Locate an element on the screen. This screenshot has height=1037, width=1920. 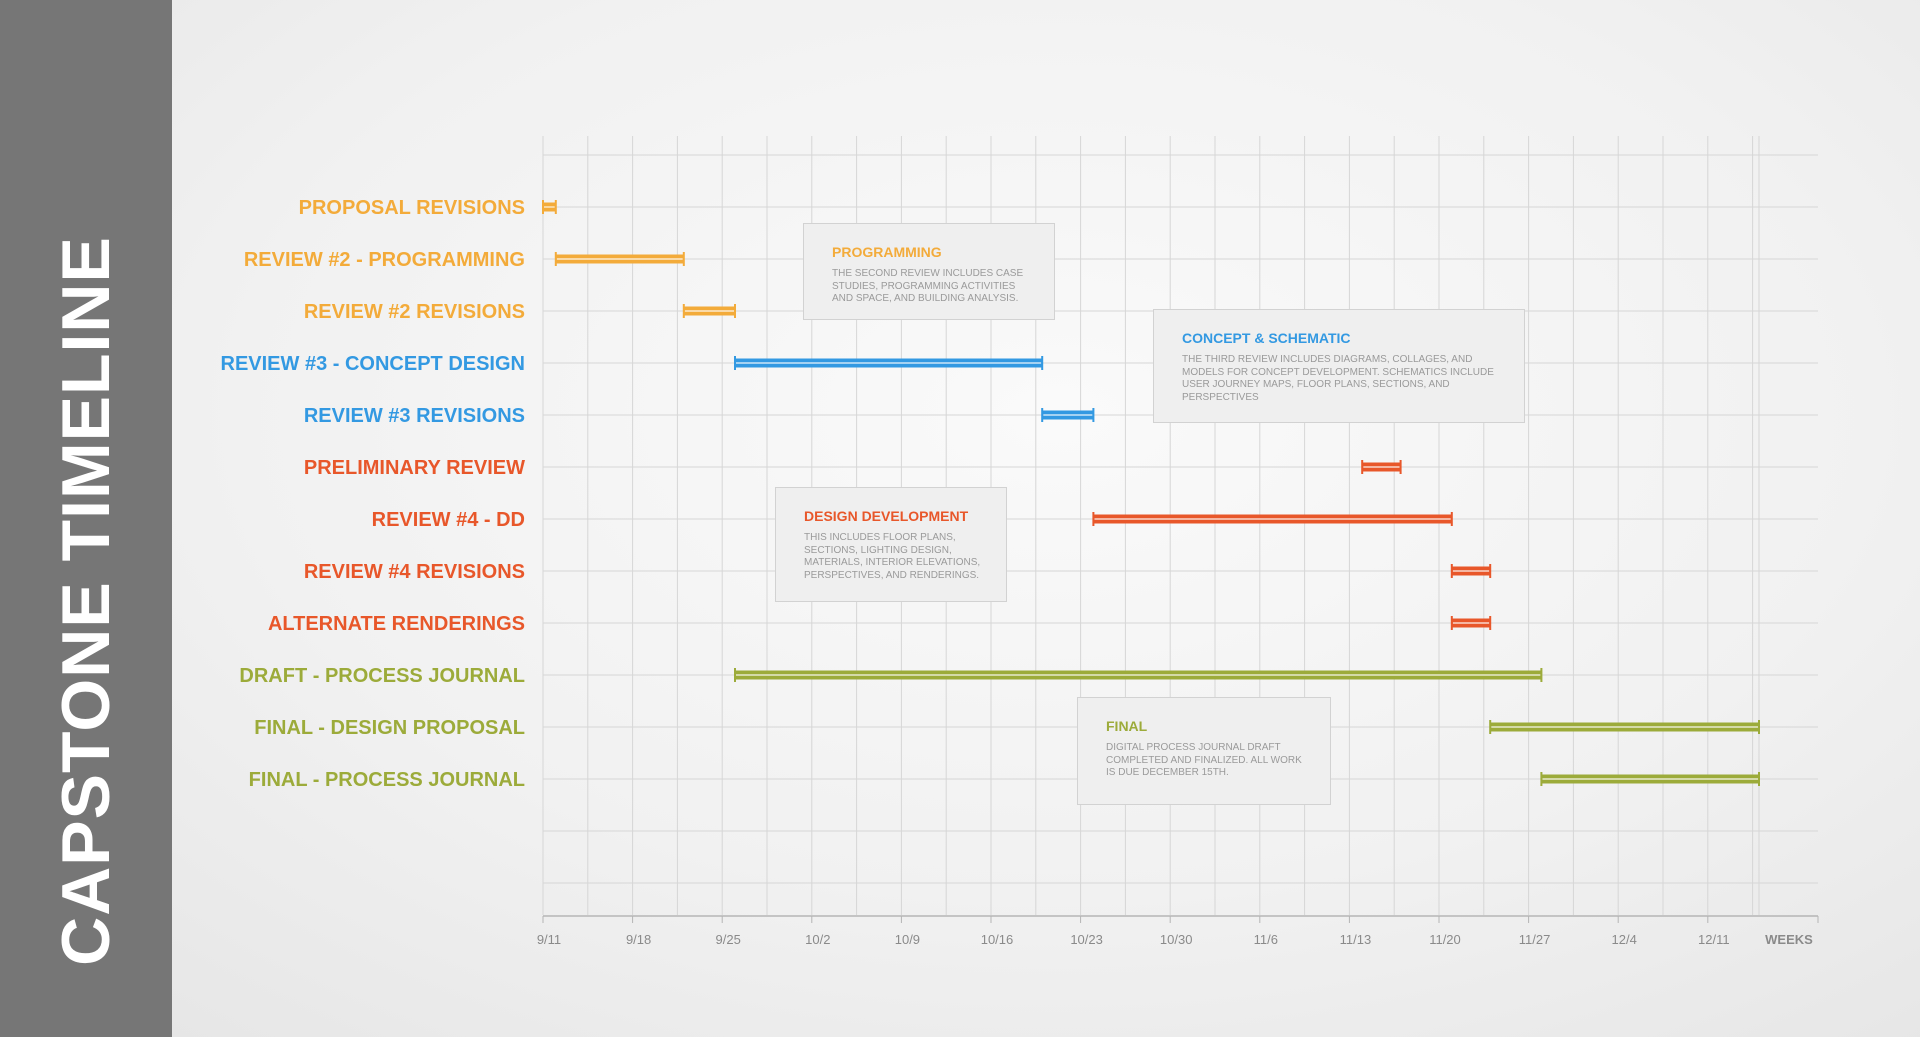
x-tick-label: 9/11 is located at coordinates (549, 939).